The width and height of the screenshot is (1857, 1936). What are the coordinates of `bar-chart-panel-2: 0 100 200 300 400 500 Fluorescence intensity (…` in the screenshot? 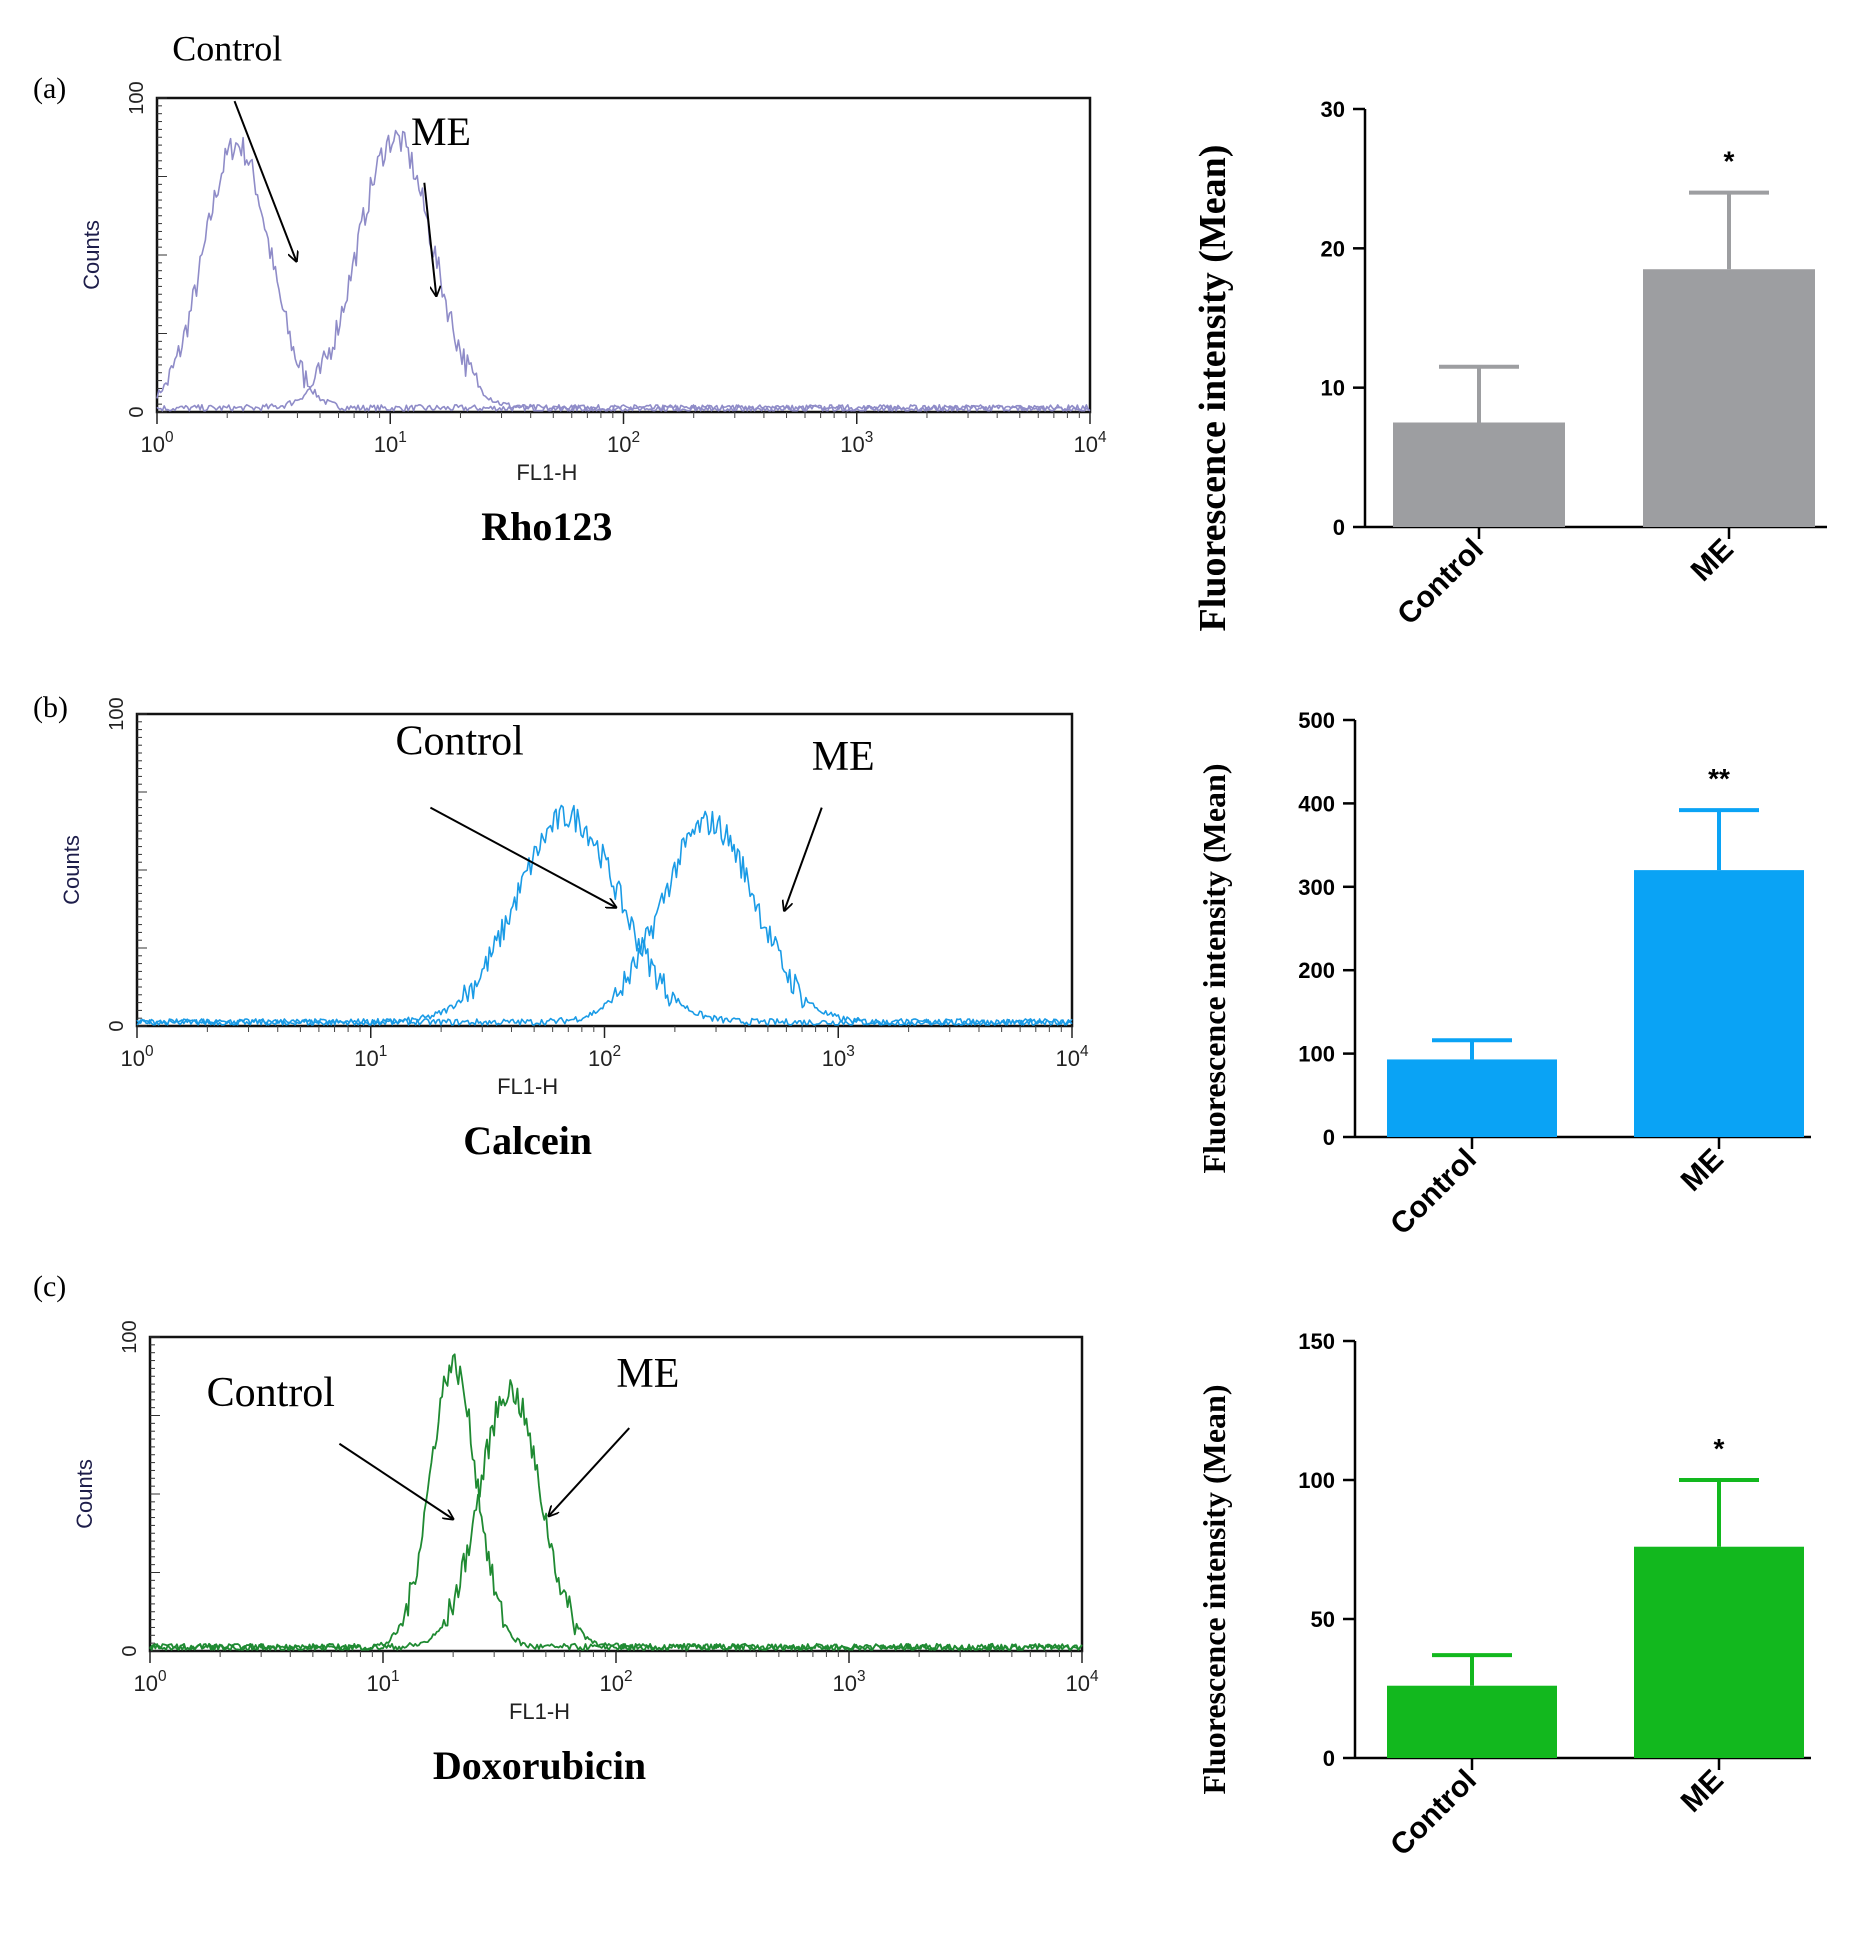 It's located at (1503, 974).